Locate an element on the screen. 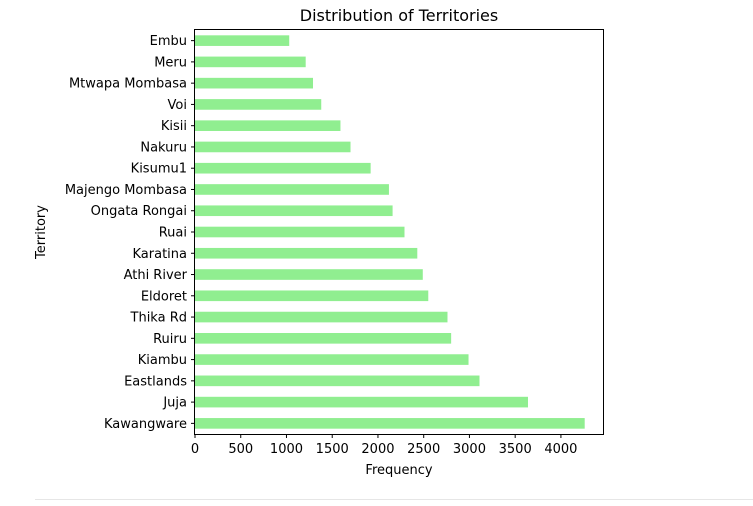  y-tick-label: Karatina is located at coordinates (160, 254).